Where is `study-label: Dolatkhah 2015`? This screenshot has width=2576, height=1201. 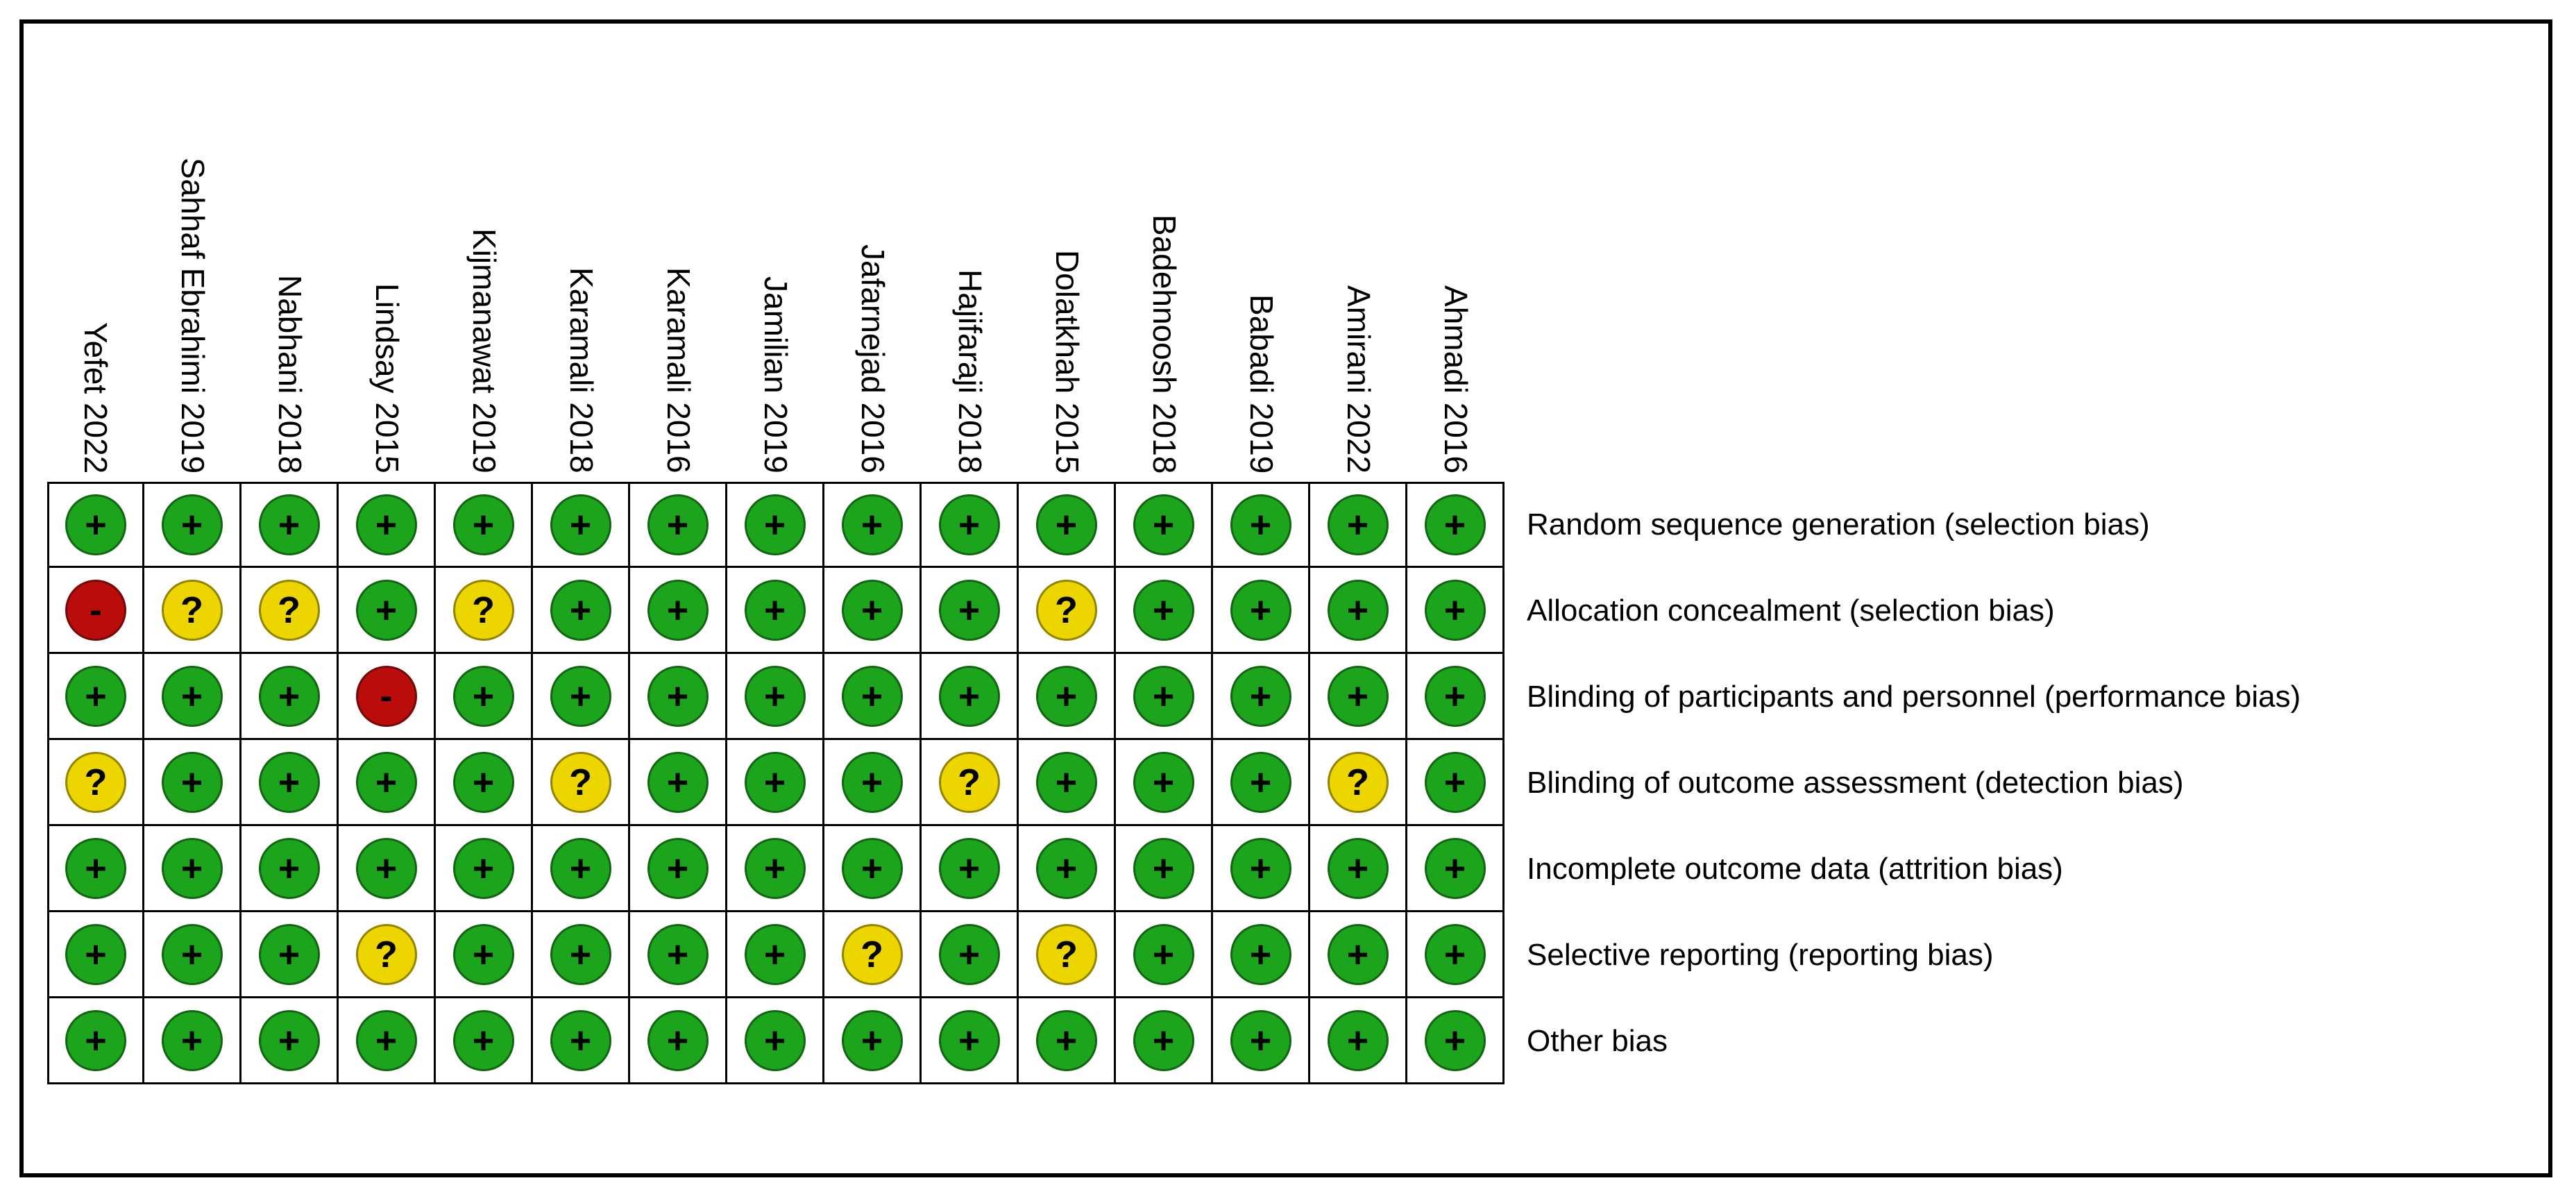
study-label: Dolatkhah 2015 is located at coordinates (1067, 361).